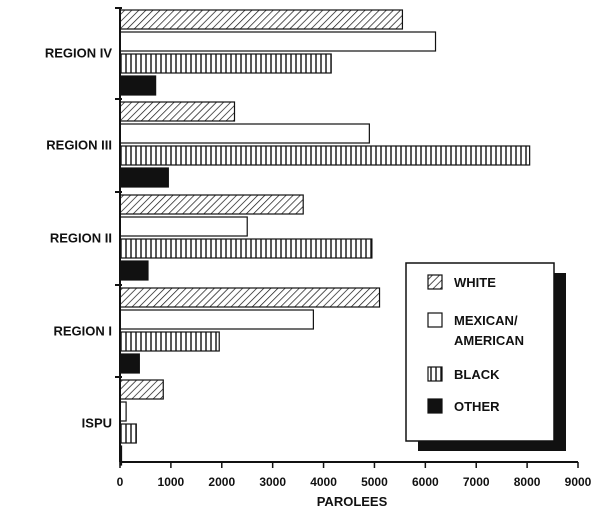  I want to click on x-tick-label: 6000, so click(425, 482).